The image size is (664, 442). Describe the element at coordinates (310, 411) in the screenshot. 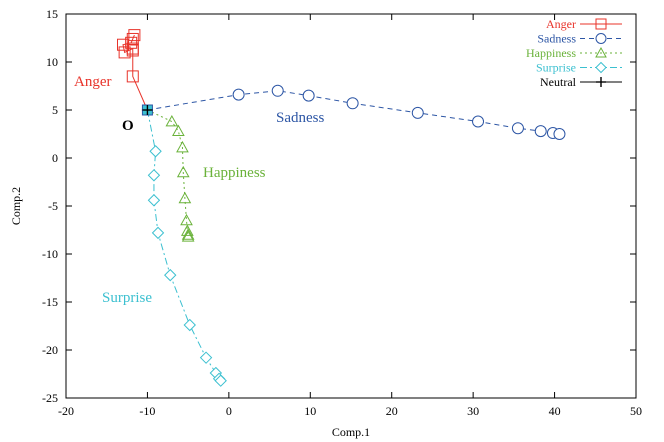

I see `x-tick-label: 10` at that location.